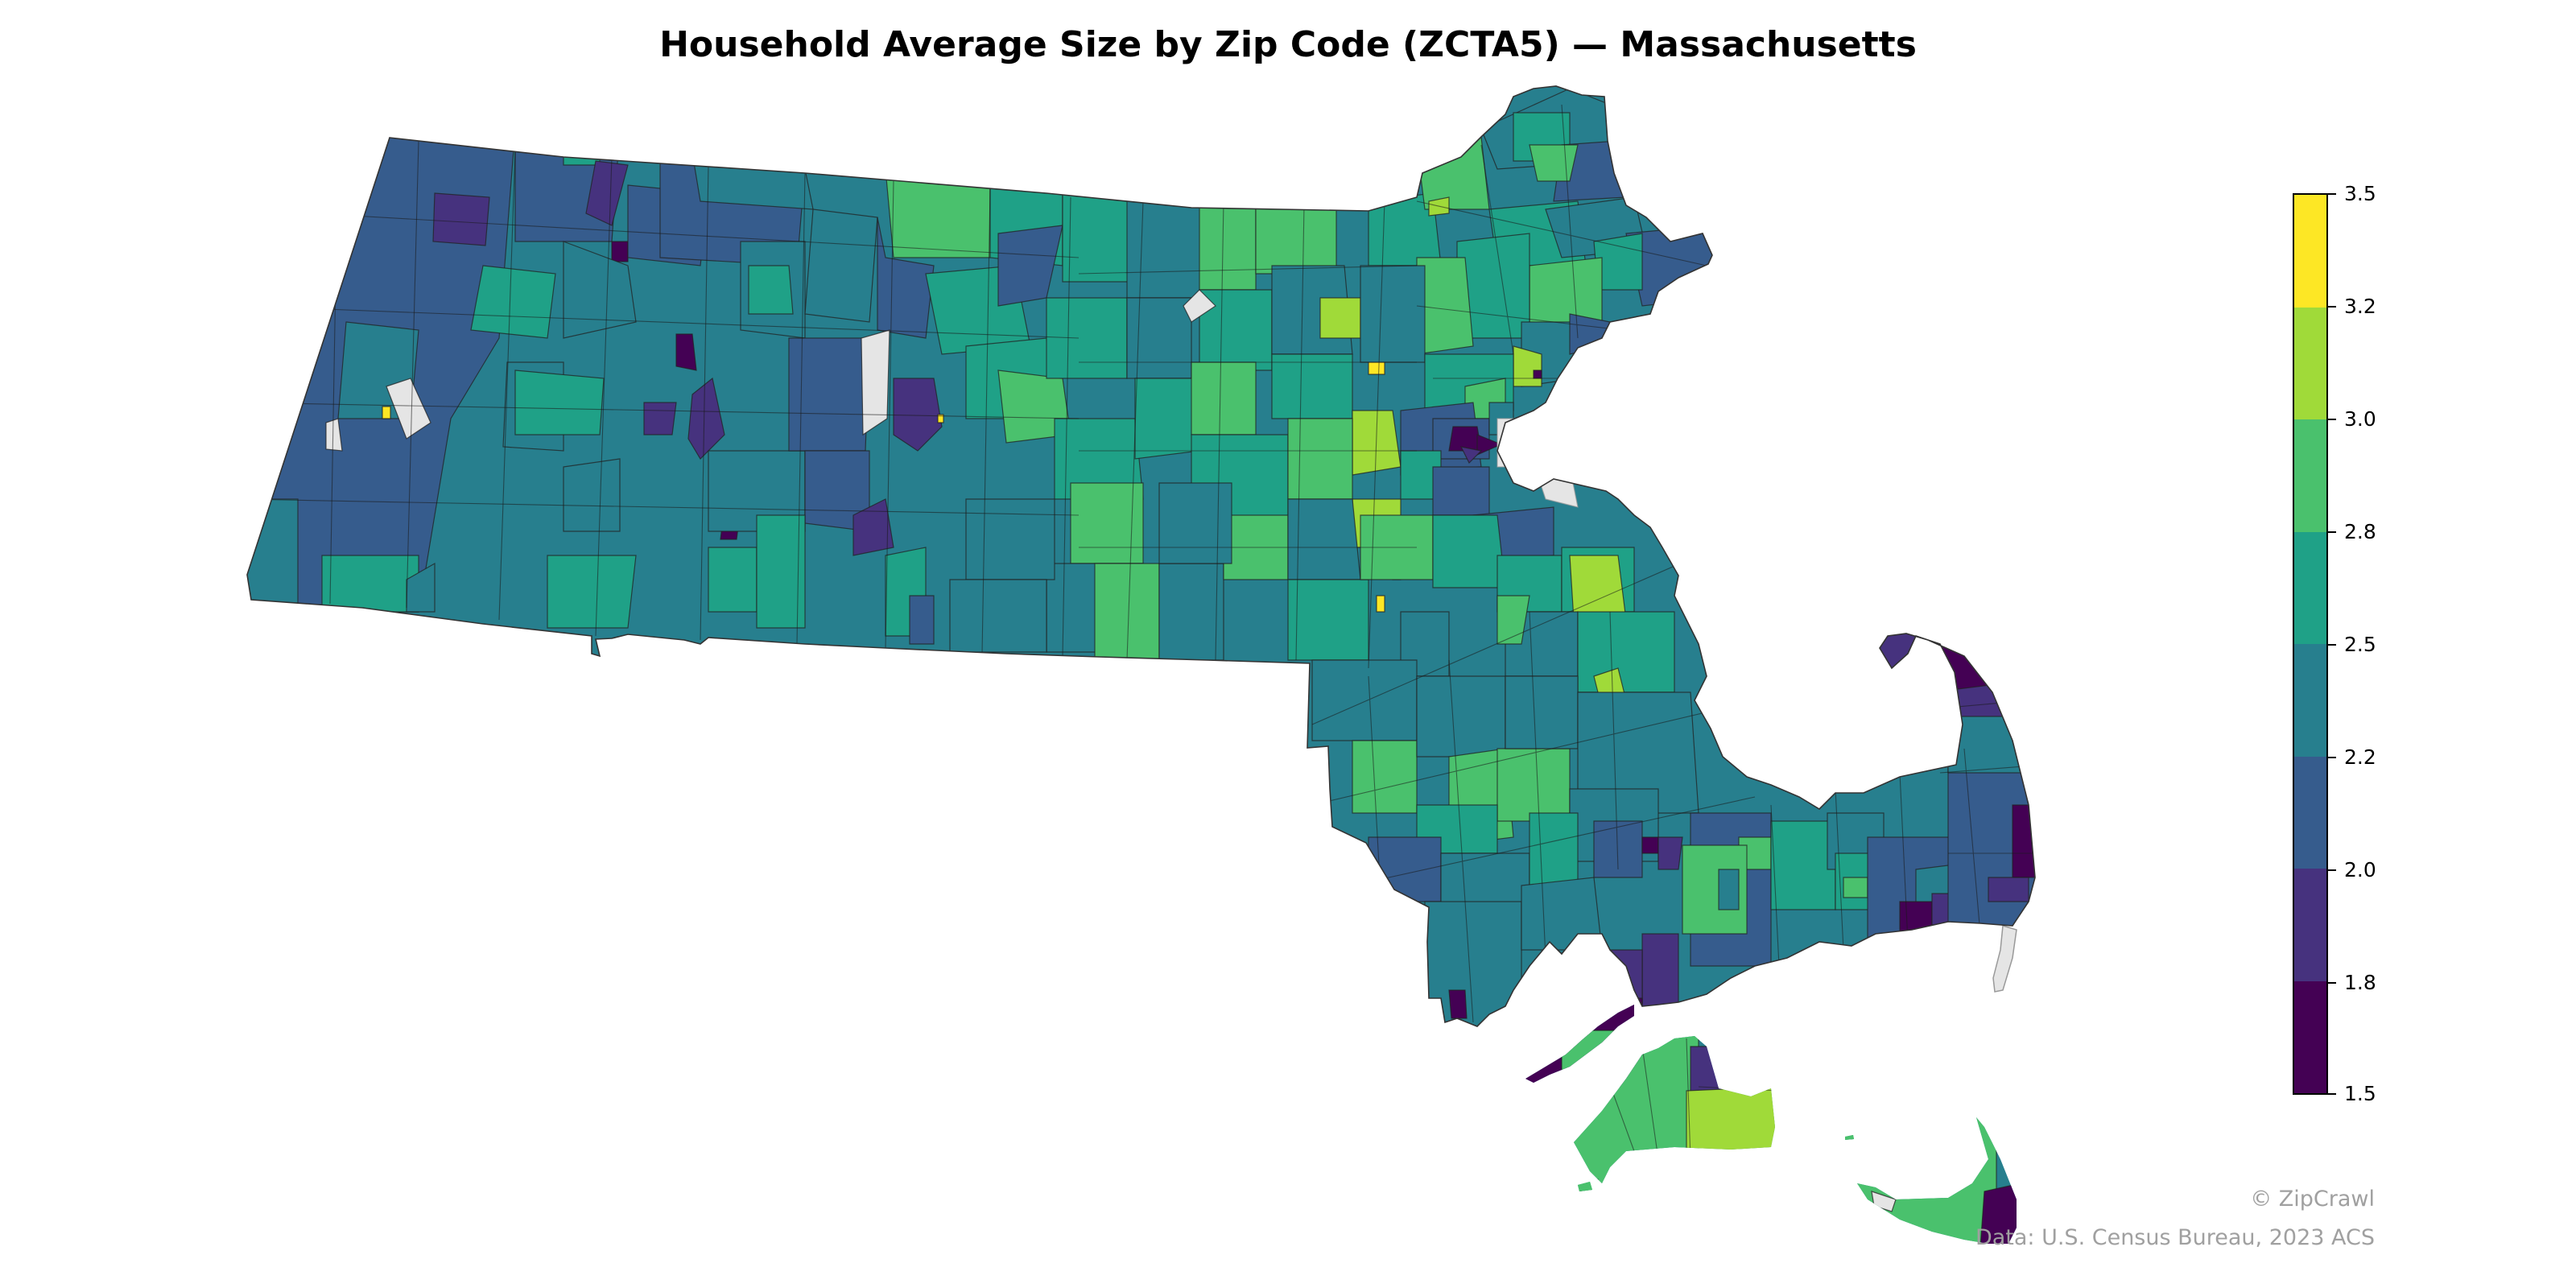  I want to click on colorbar-tick-label: 3.2, so click(2360, 306).